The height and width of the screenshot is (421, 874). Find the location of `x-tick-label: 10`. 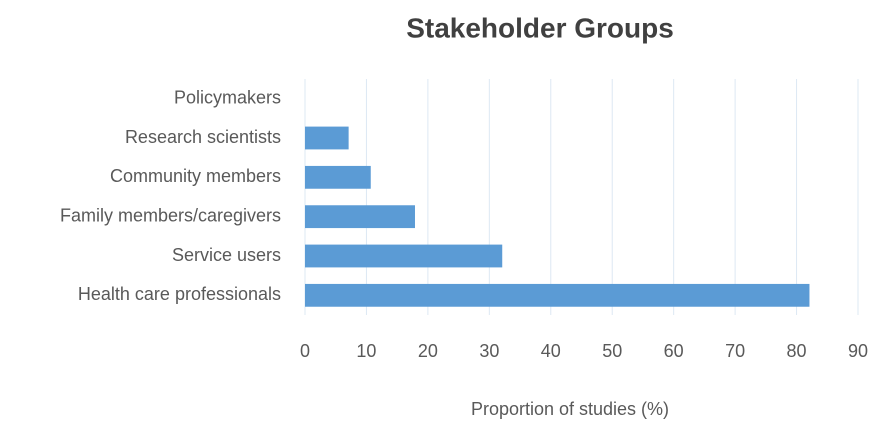

x-tick-label: 10 is located at coordinates (366, 351).